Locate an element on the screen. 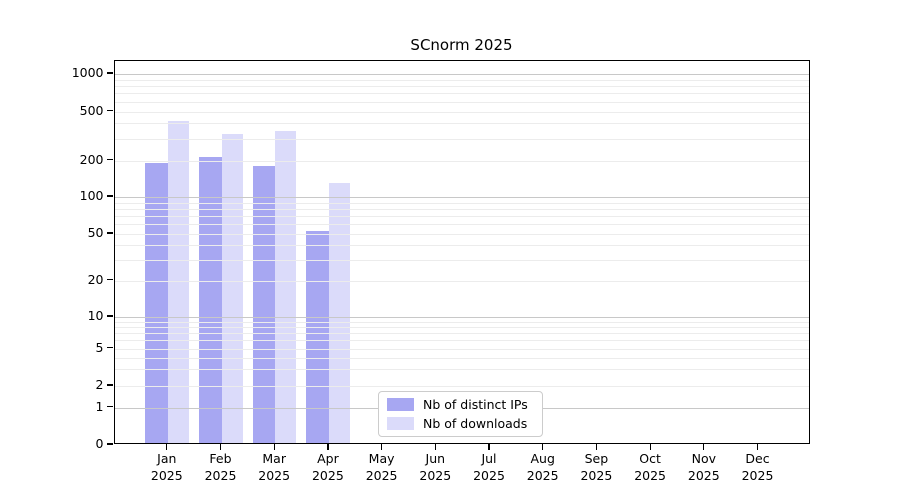 The height and width of the screenshot is (500, 900). x-tick-label-month: May is located at coordinates (381, 458).